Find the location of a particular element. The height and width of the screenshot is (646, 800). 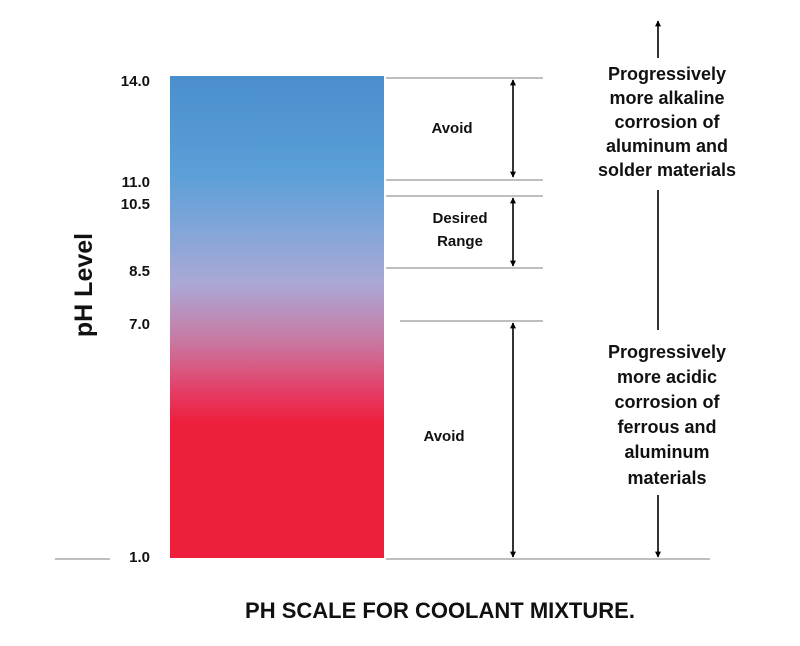

alkaline-note-line: corrosion of is located at coordinates (667, 122).